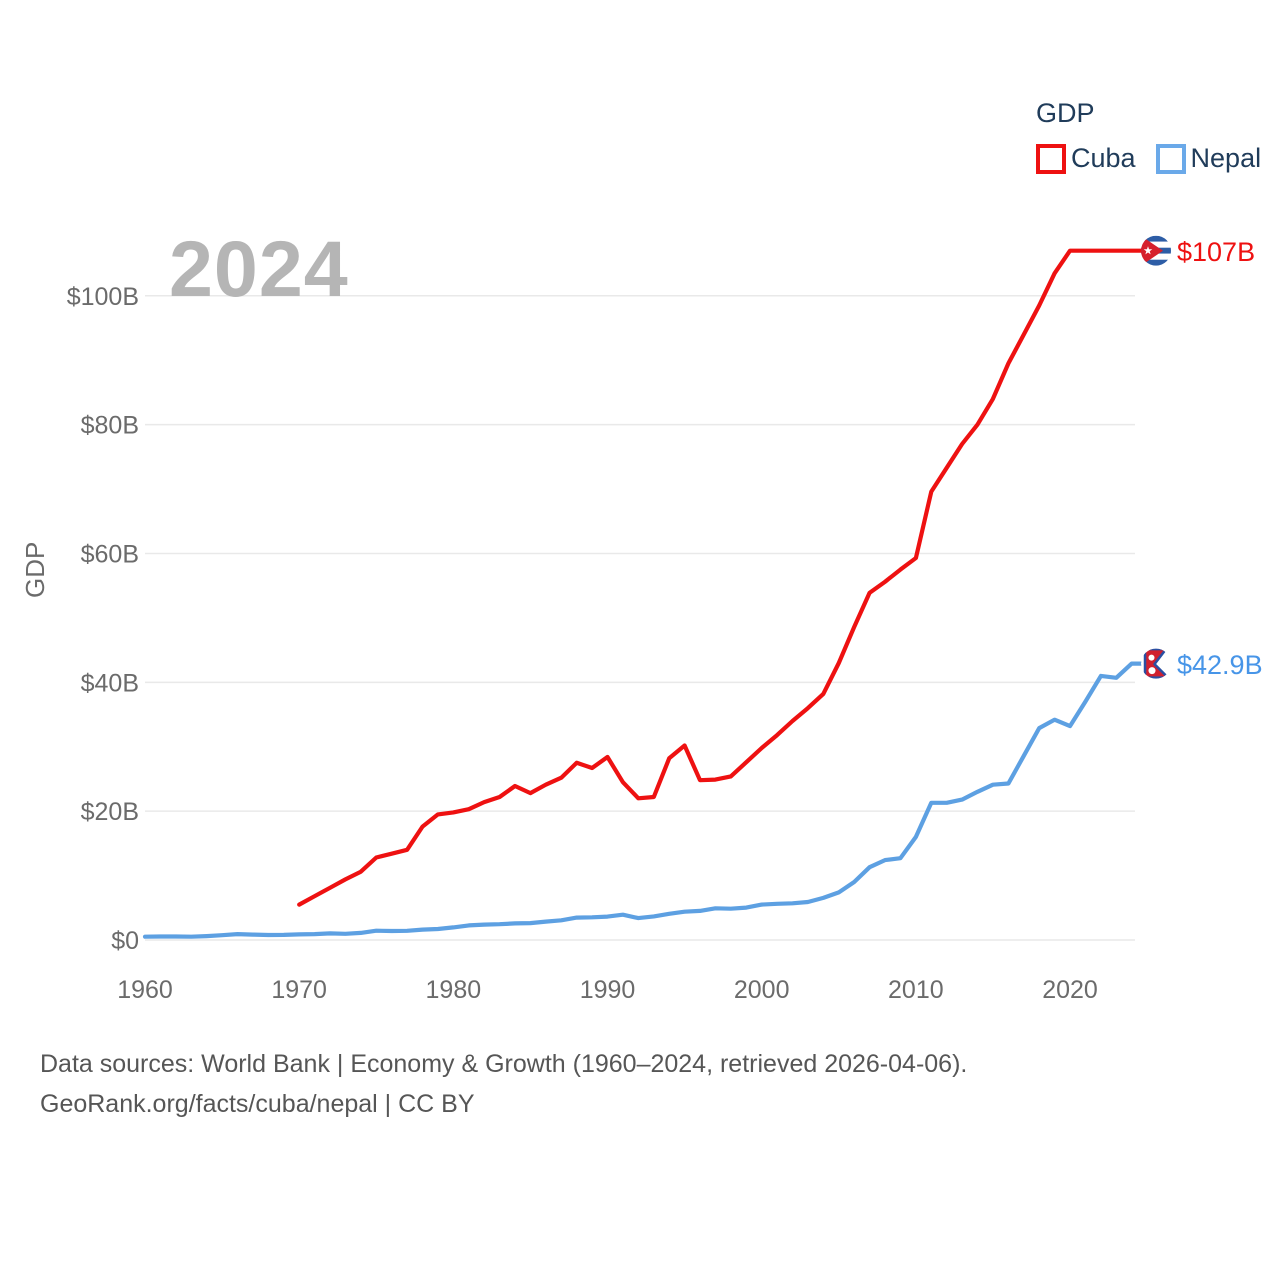 The height and width of the screenshot is (1280, 1280). What do you see at coordinates (1156, 250) in the screenshot?
I see `cuba-flag-icon` at bounding box center [1156, 250].